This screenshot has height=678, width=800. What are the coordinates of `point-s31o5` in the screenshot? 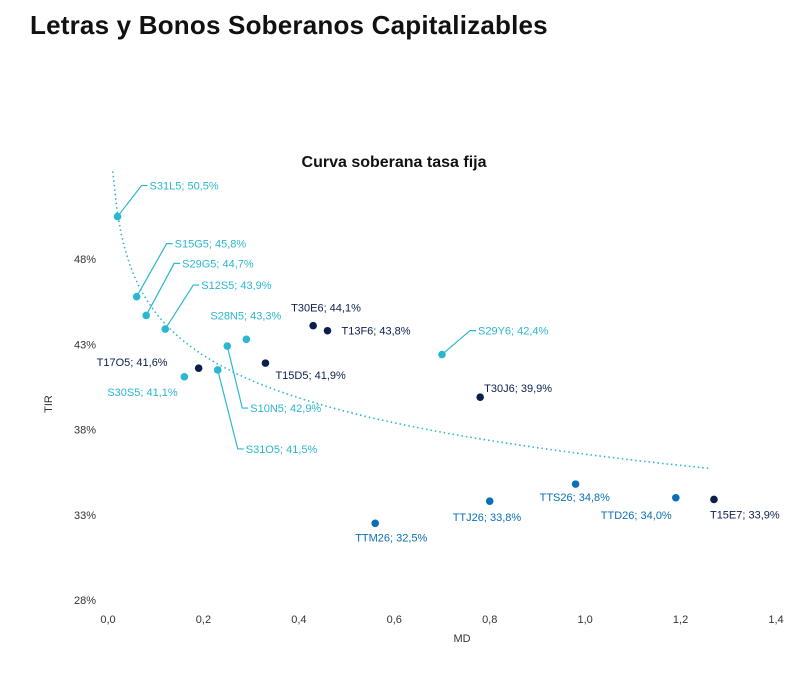 It's located at (217, 370).